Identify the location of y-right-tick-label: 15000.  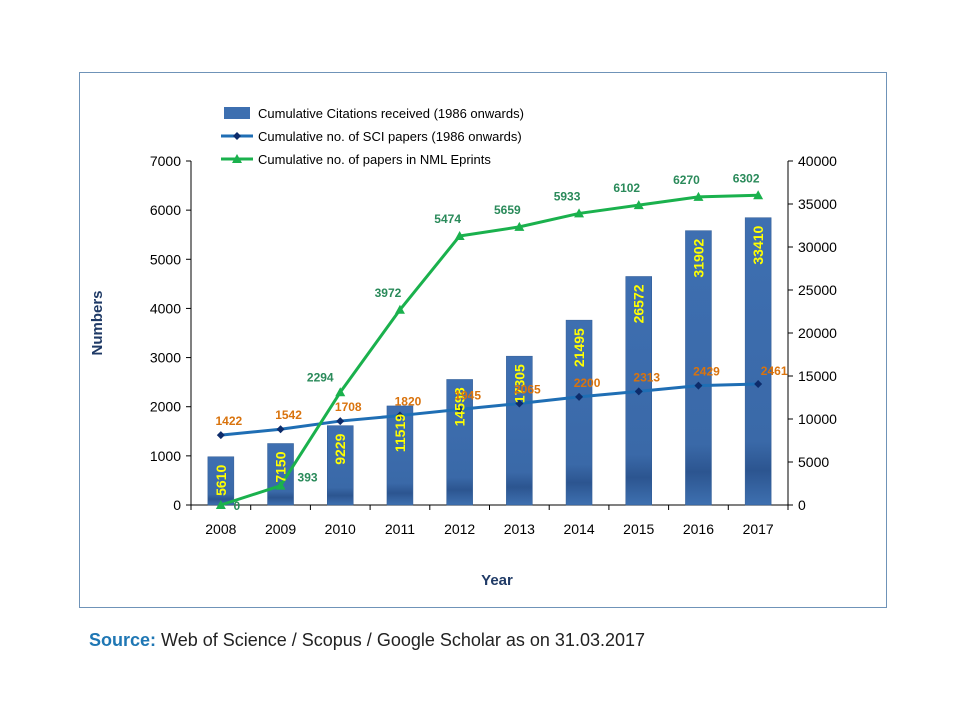
(817, 376).